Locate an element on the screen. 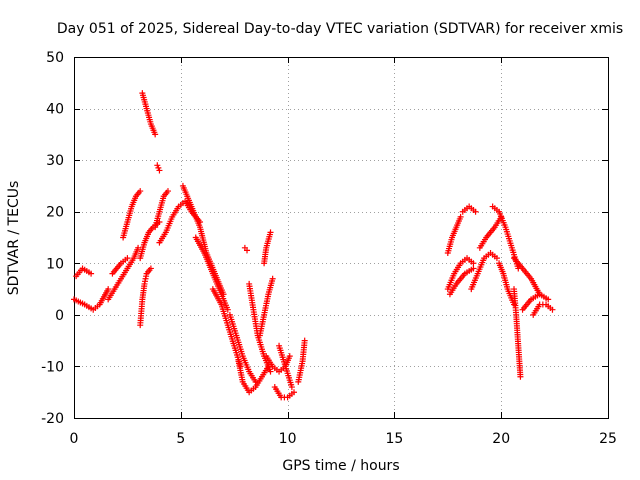  y-tick-label: 0 is located at coordinates (59, 316).